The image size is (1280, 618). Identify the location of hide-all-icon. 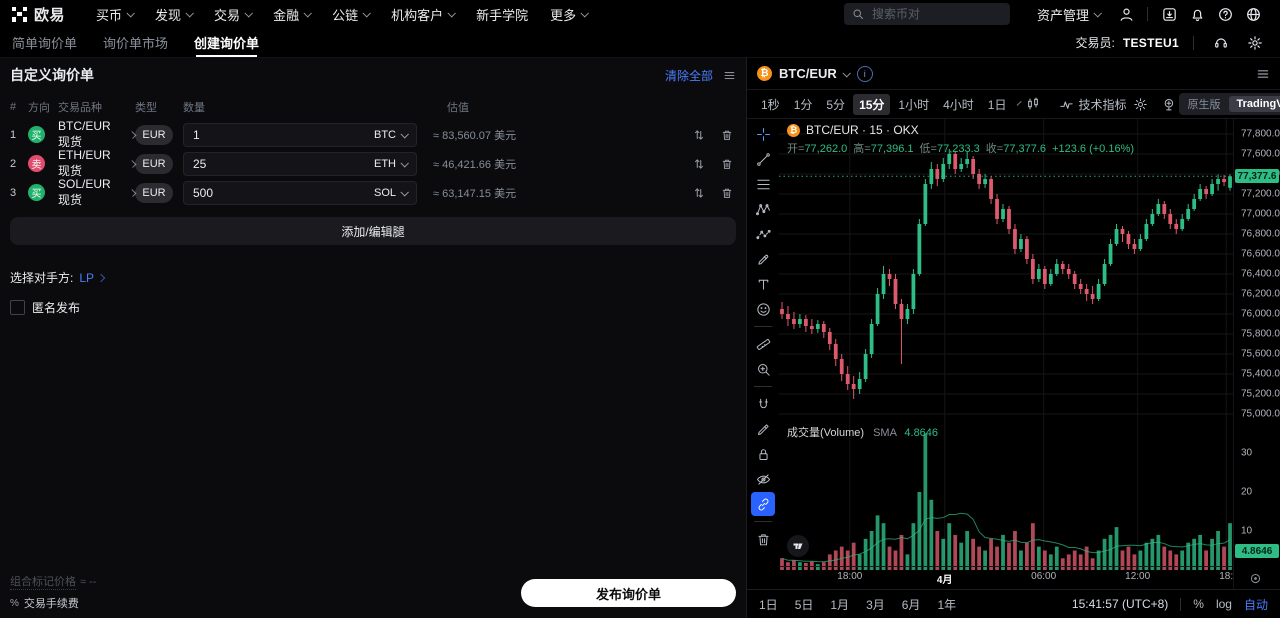
(763, 479).